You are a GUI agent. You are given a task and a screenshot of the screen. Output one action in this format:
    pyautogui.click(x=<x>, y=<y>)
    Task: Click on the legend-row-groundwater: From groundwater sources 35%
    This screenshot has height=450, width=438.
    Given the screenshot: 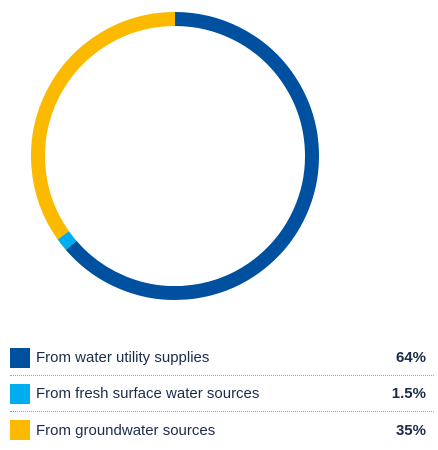 What is the action you would take?
    pyautogui.click(x=222, y=430)
    